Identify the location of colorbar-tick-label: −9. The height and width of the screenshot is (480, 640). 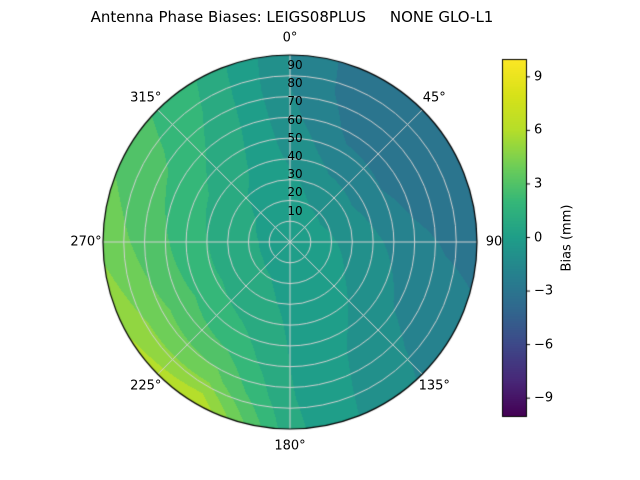
(544, 398).